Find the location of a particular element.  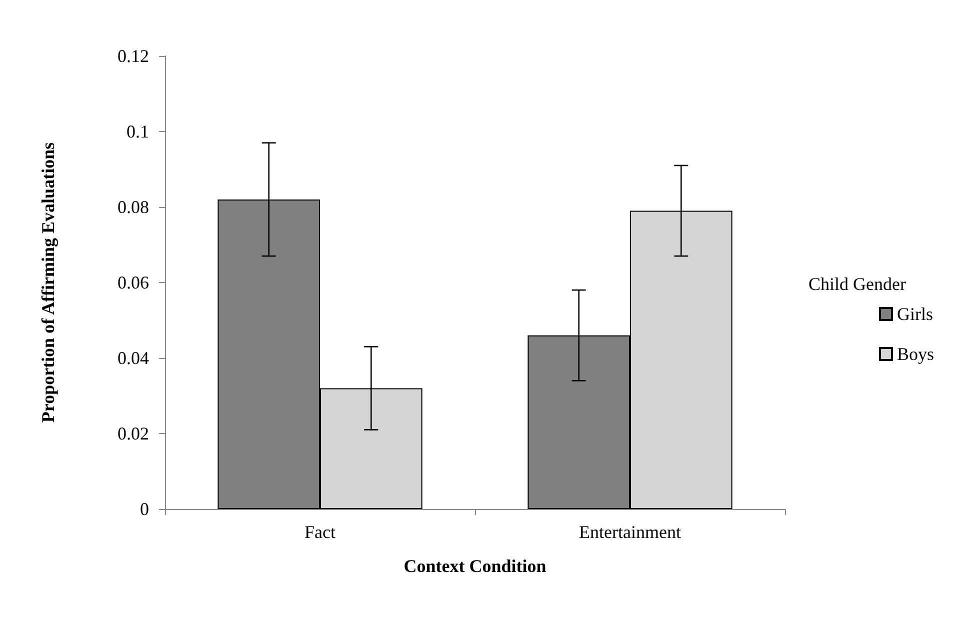

y-tick-label: 0 is located at coordinates (144, 509).